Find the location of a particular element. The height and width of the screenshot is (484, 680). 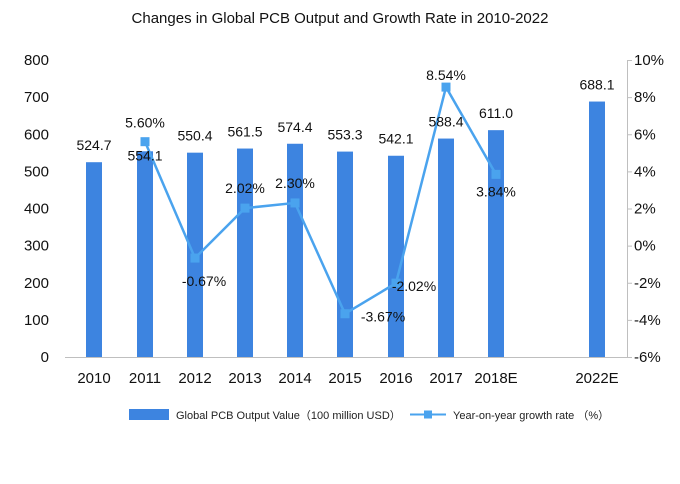

bar-2011 is located at coordinates (145, 254).